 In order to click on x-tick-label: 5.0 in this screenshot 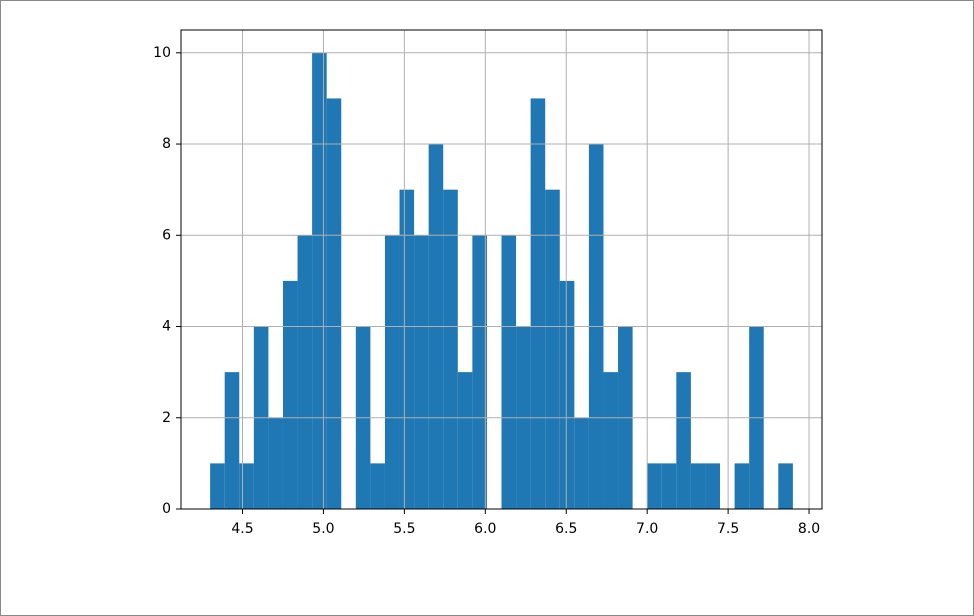, I will do `click(323, 529)`.